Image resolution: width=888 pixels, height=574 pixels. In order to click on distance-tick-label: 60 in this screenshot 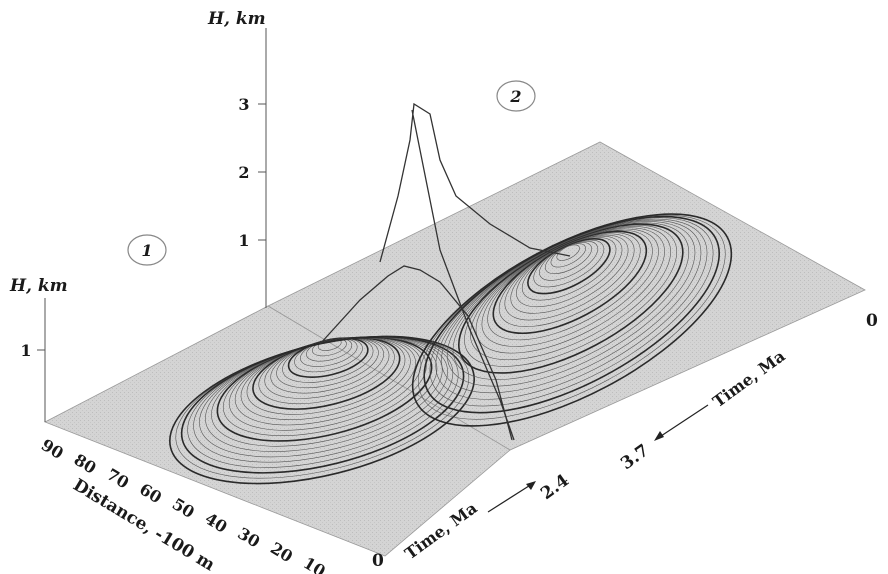, I will do `click(150, 493)`.